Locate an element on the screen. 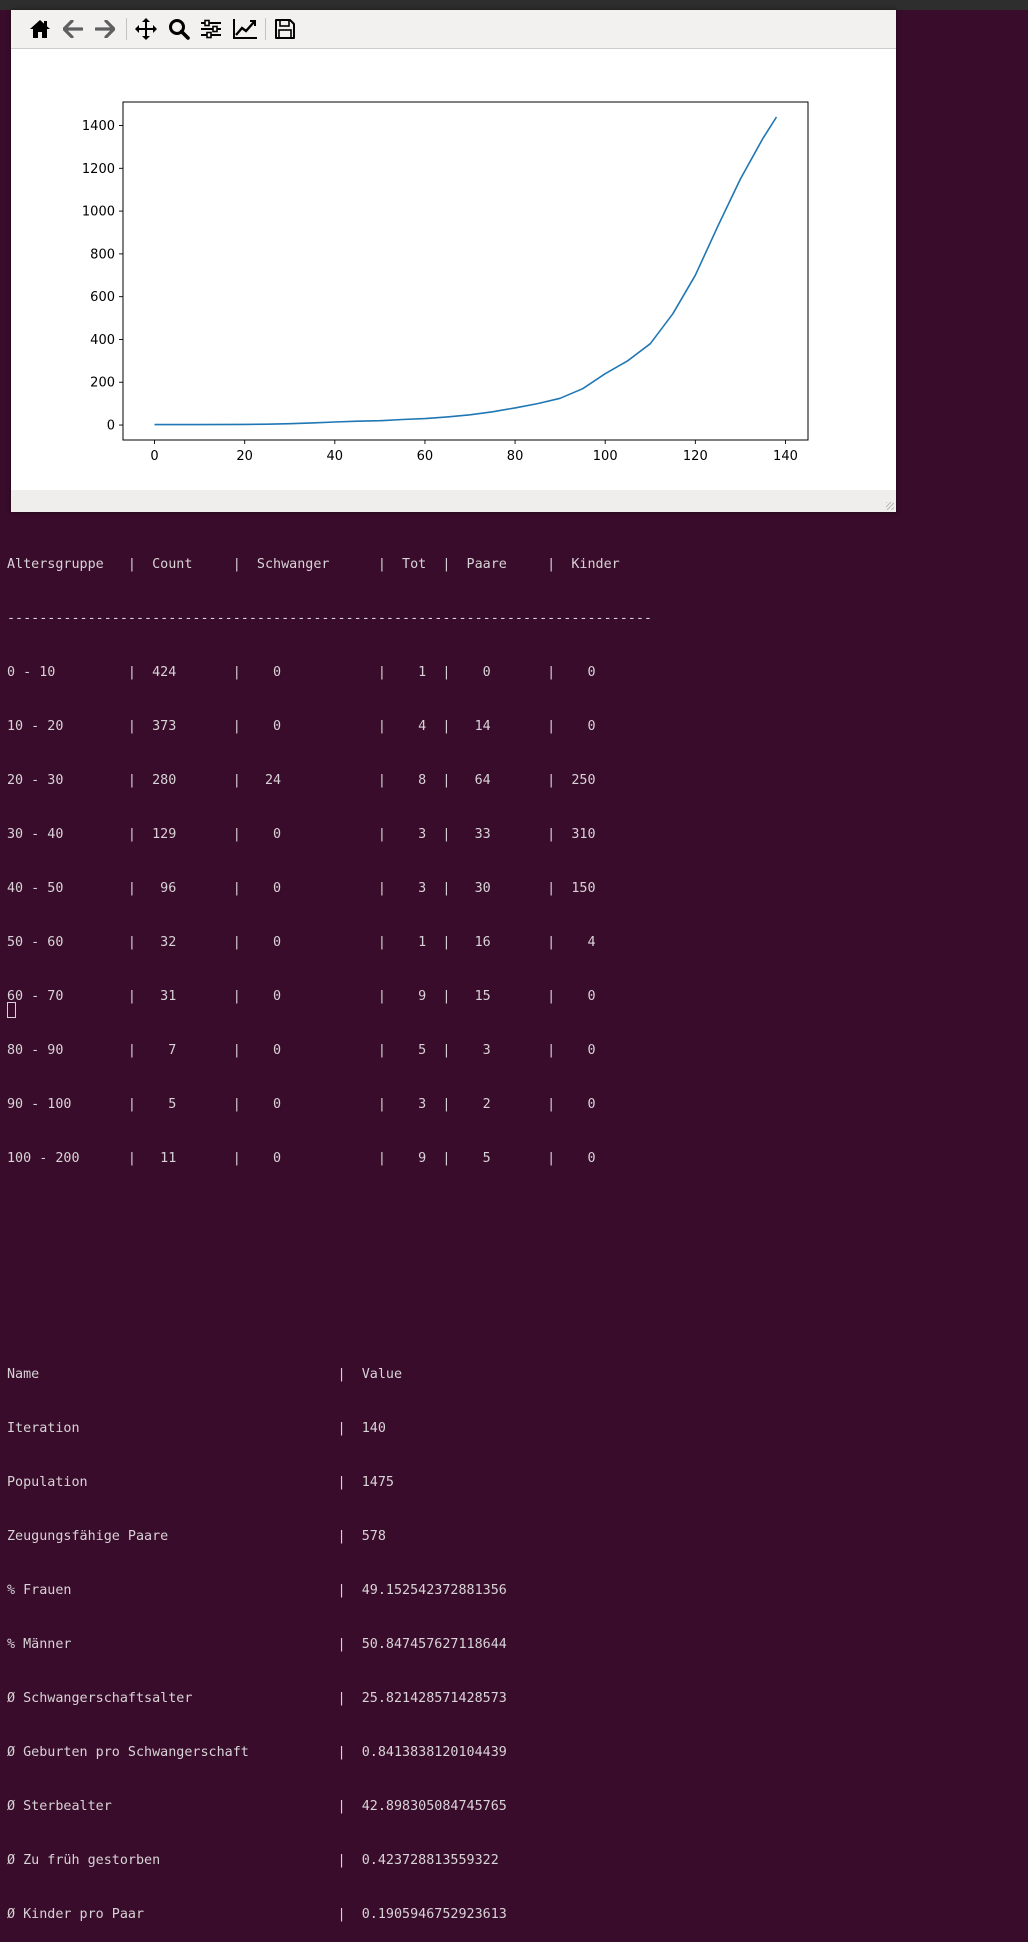 This screenshot has height=1942, width=1028. y-tick-label: 800 is located at coordinates (102, 254).